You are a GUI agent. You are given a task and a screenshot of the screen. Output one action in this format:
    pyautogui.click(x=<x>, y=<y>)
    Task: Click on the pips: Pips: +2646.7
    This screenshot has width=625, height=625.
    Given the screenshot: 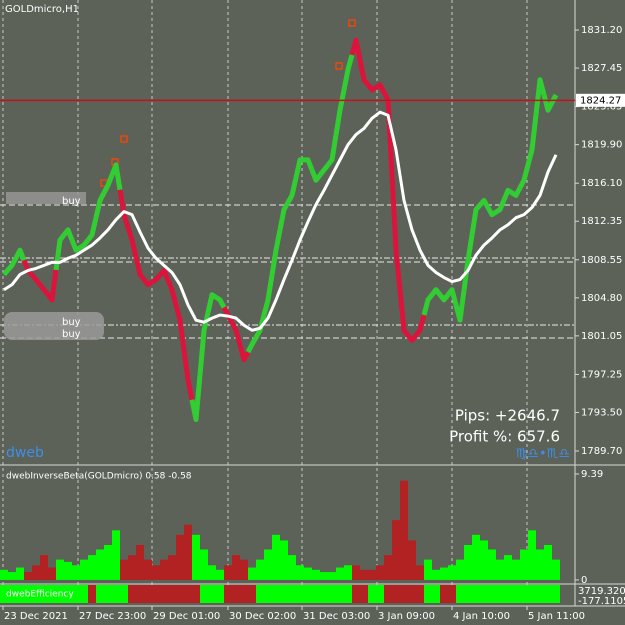 What is the action you would take?
    pyautogui.click(x=507, y=416)
    